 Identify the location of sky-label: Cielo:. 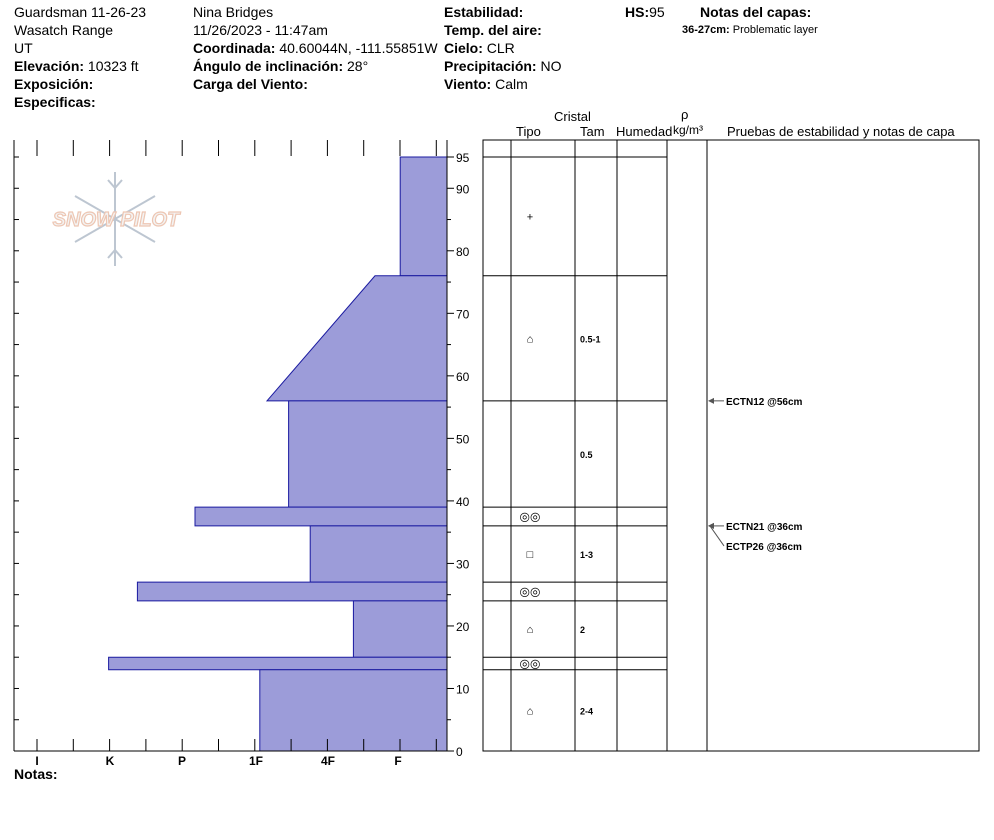
(463, 48).